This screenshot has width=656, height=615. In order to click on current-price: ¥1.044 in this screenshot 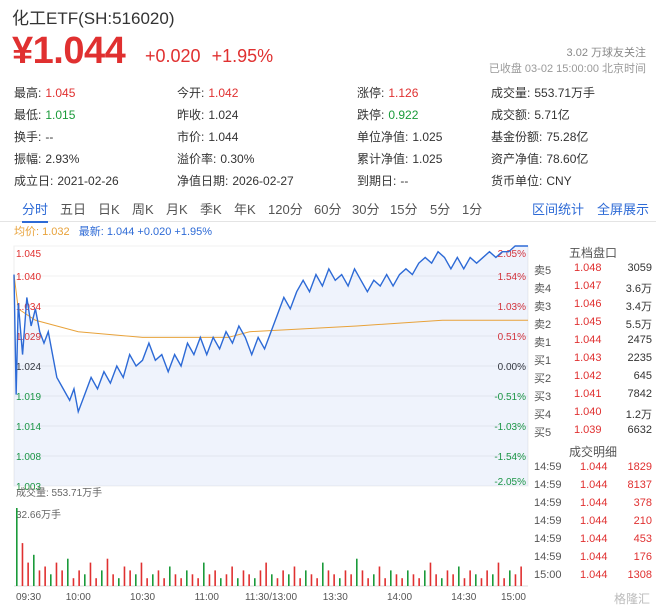, I will do `click(69, 51)`.